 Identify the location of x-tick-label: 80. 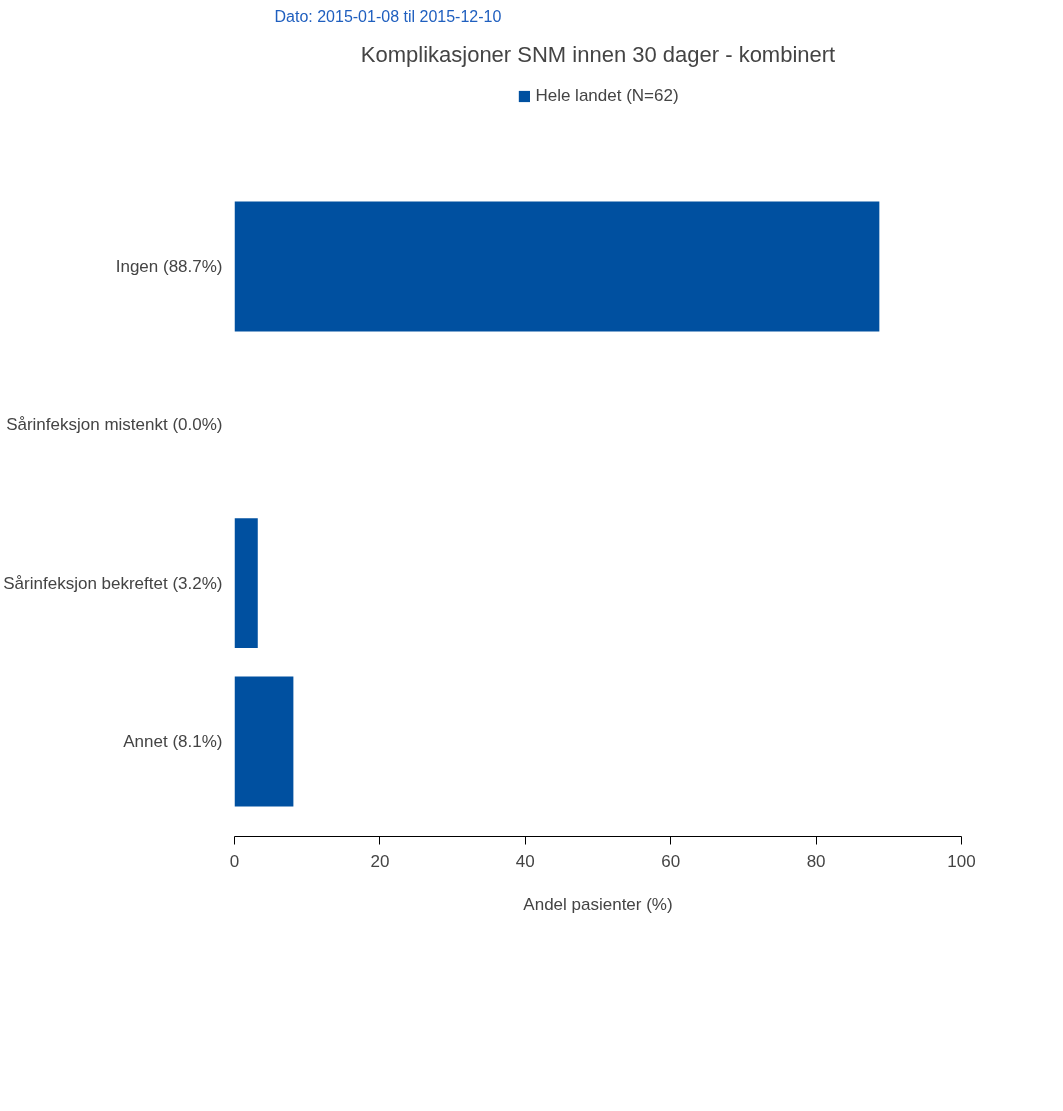
(816, 861).